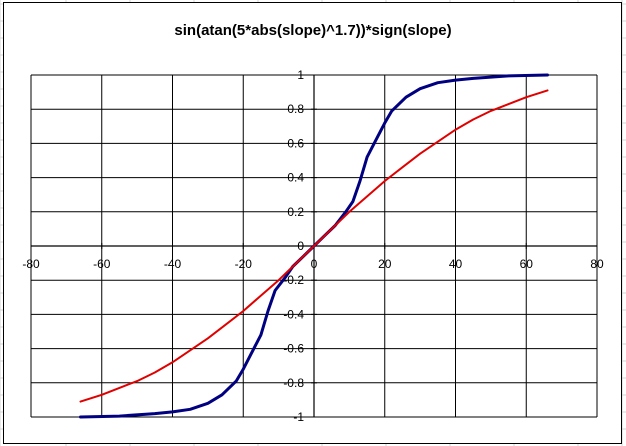 The width and height of the screenshot is (626, 446). What do you see at coordinates (293, 314) in the screenshot?
I see `y-tick-label: -0.4` at bounding box center [293, 314].